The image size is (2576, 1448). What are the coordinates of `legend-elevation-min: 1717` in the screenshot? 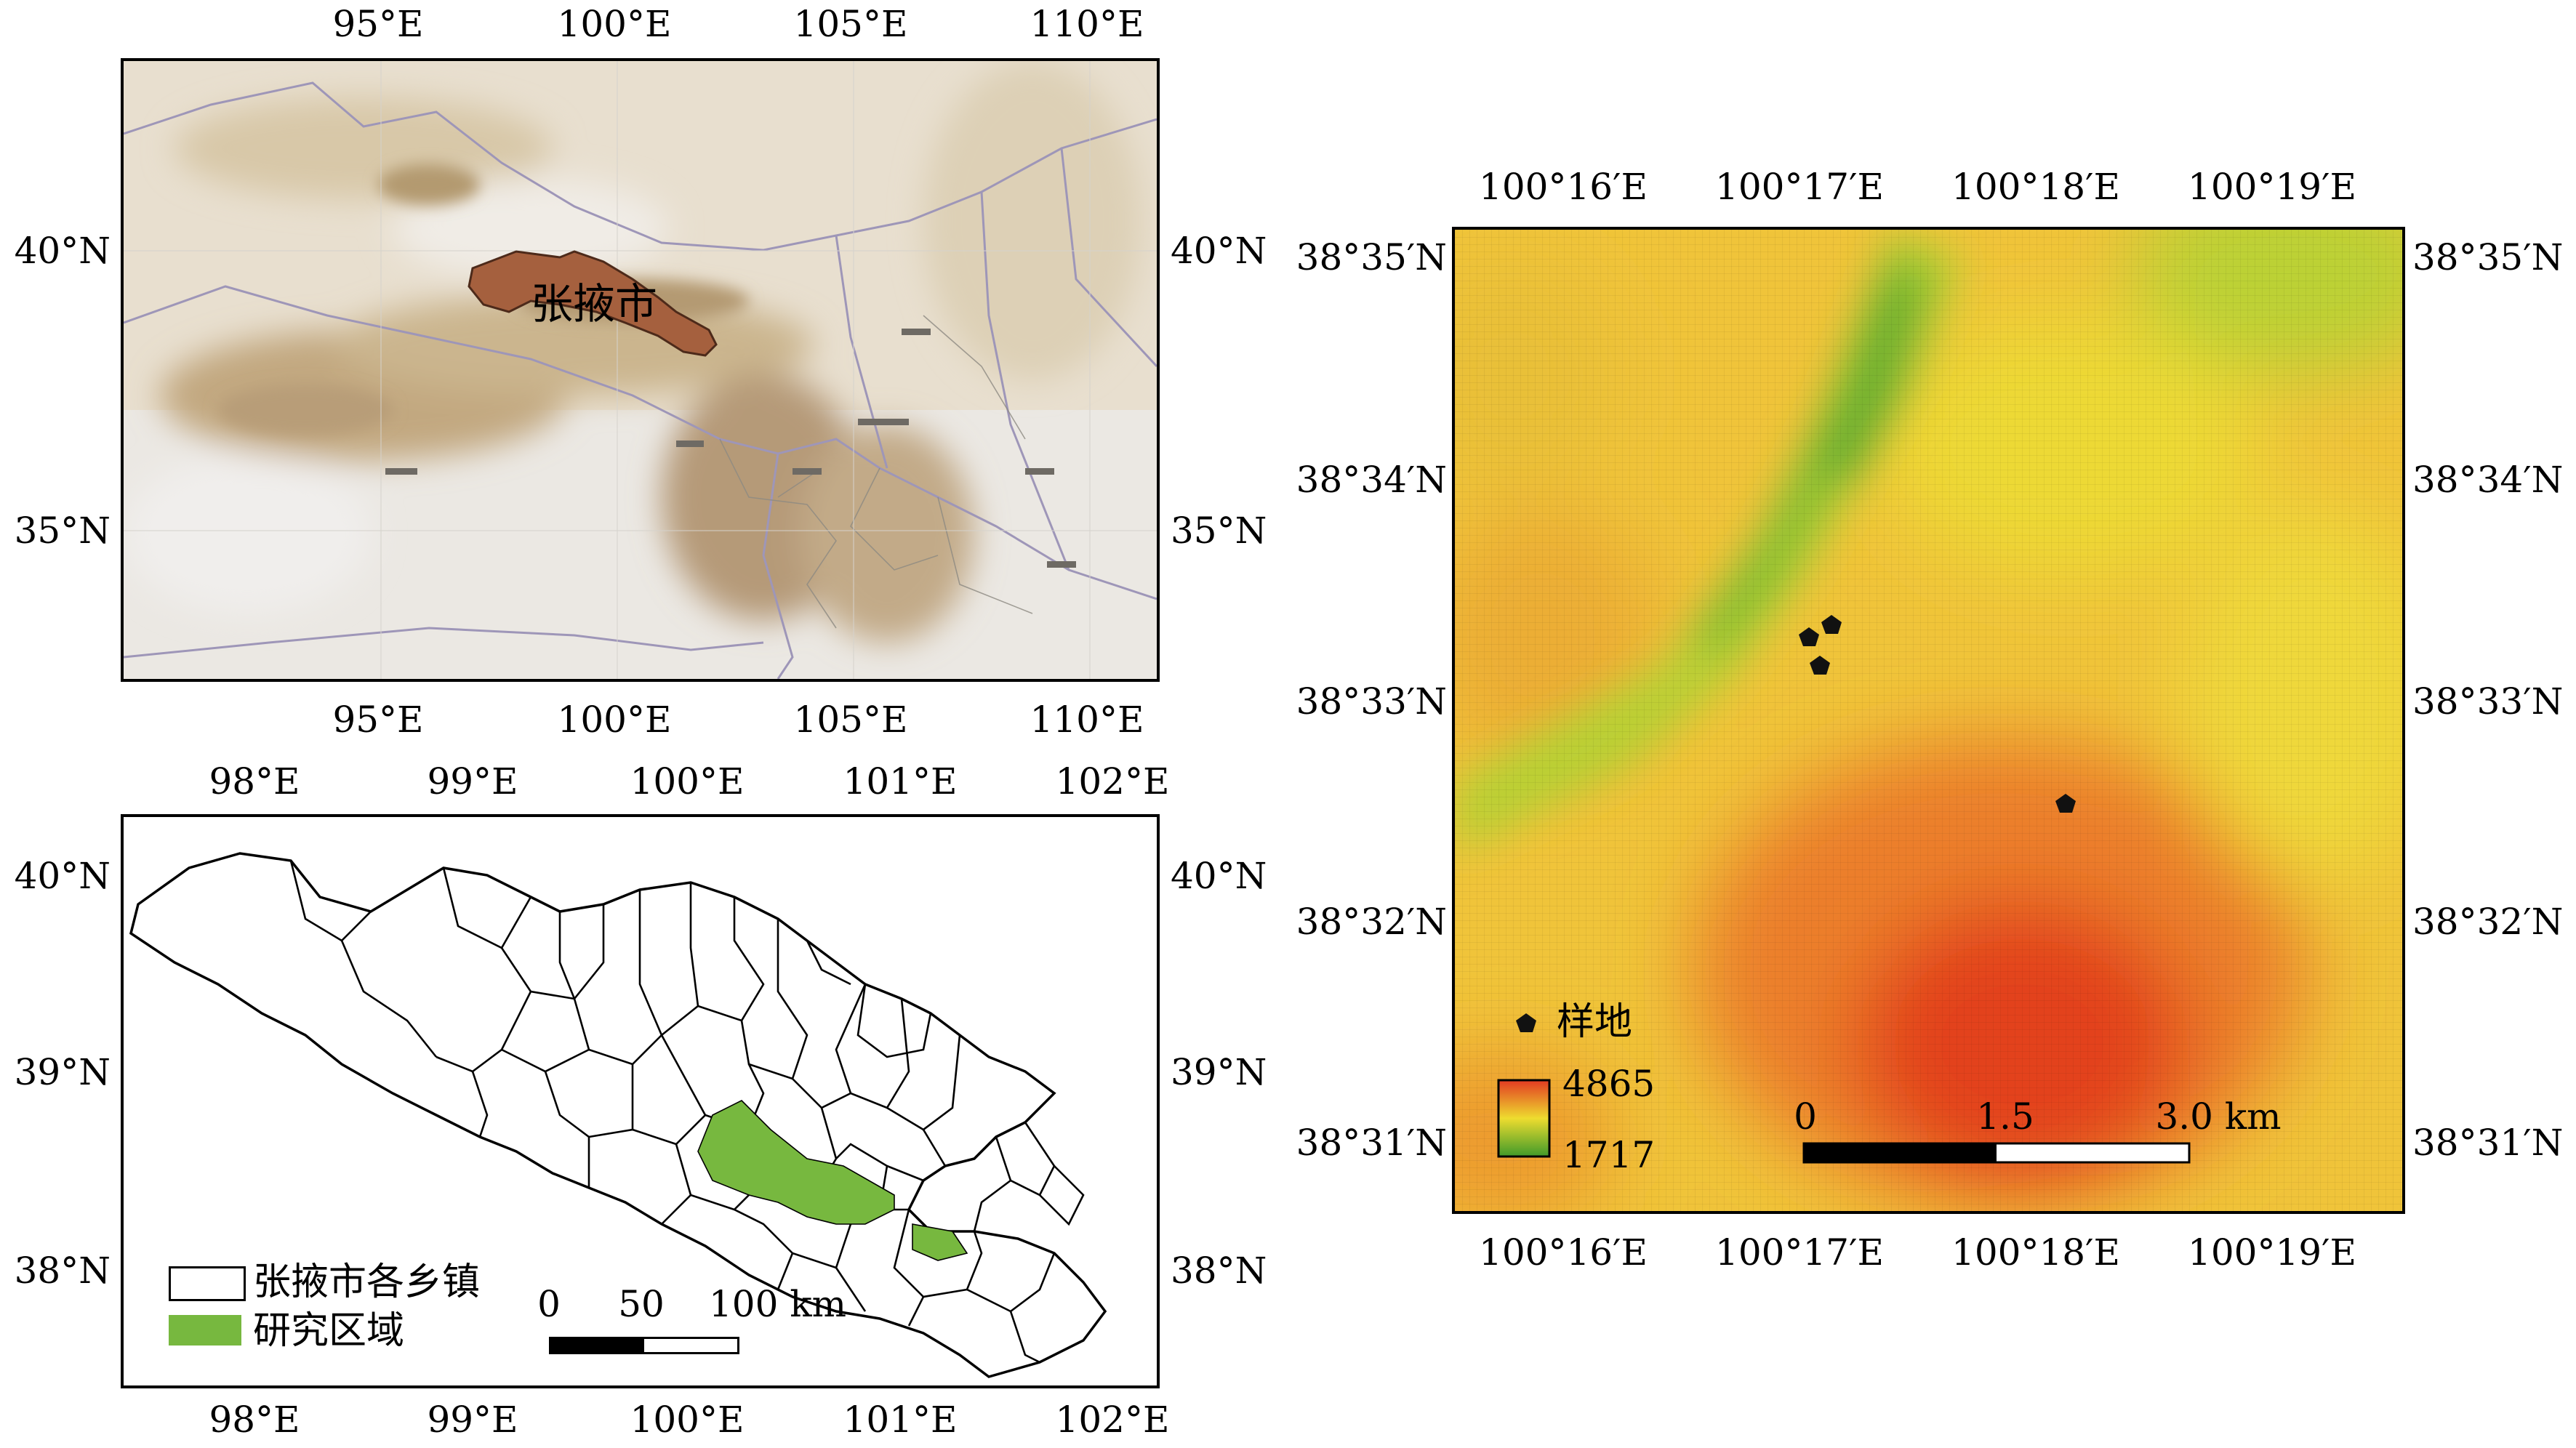 It's located at (1609, 1155).